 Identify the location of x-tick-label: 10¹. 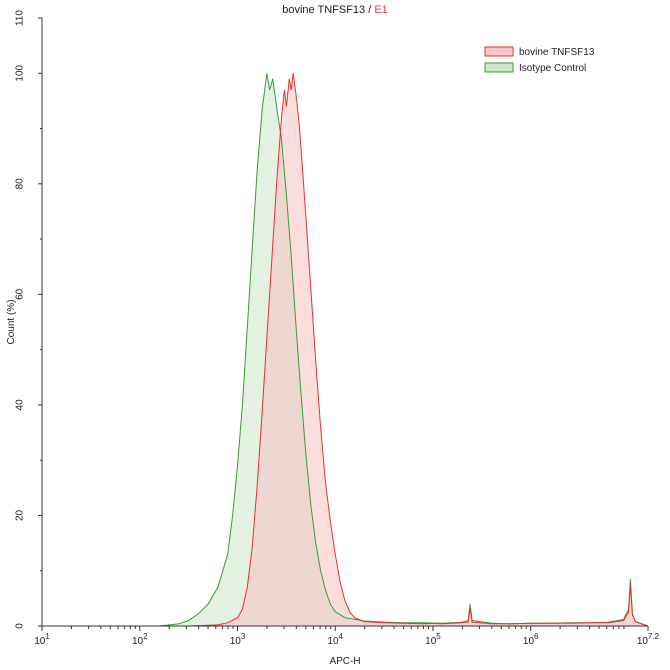
(42, 639).